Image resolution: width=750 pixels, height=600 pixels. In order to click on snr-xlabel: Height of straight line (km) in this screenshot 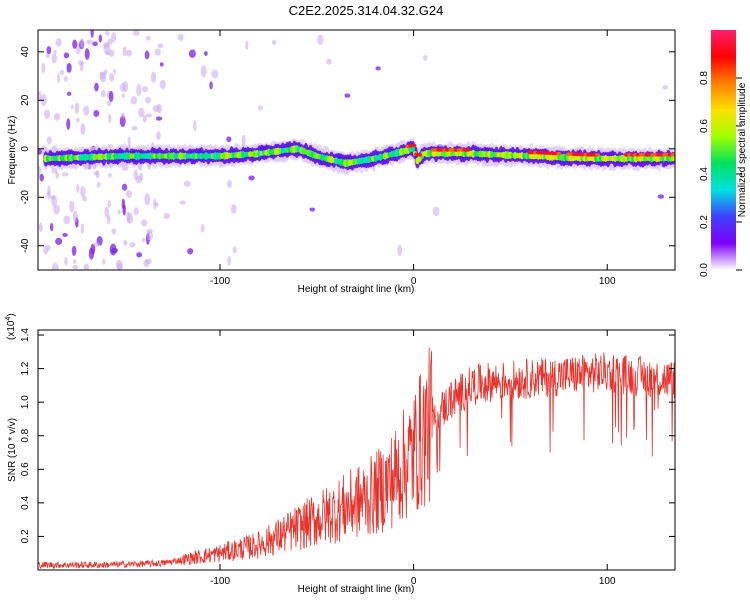, I will do `click(356, 589)`.